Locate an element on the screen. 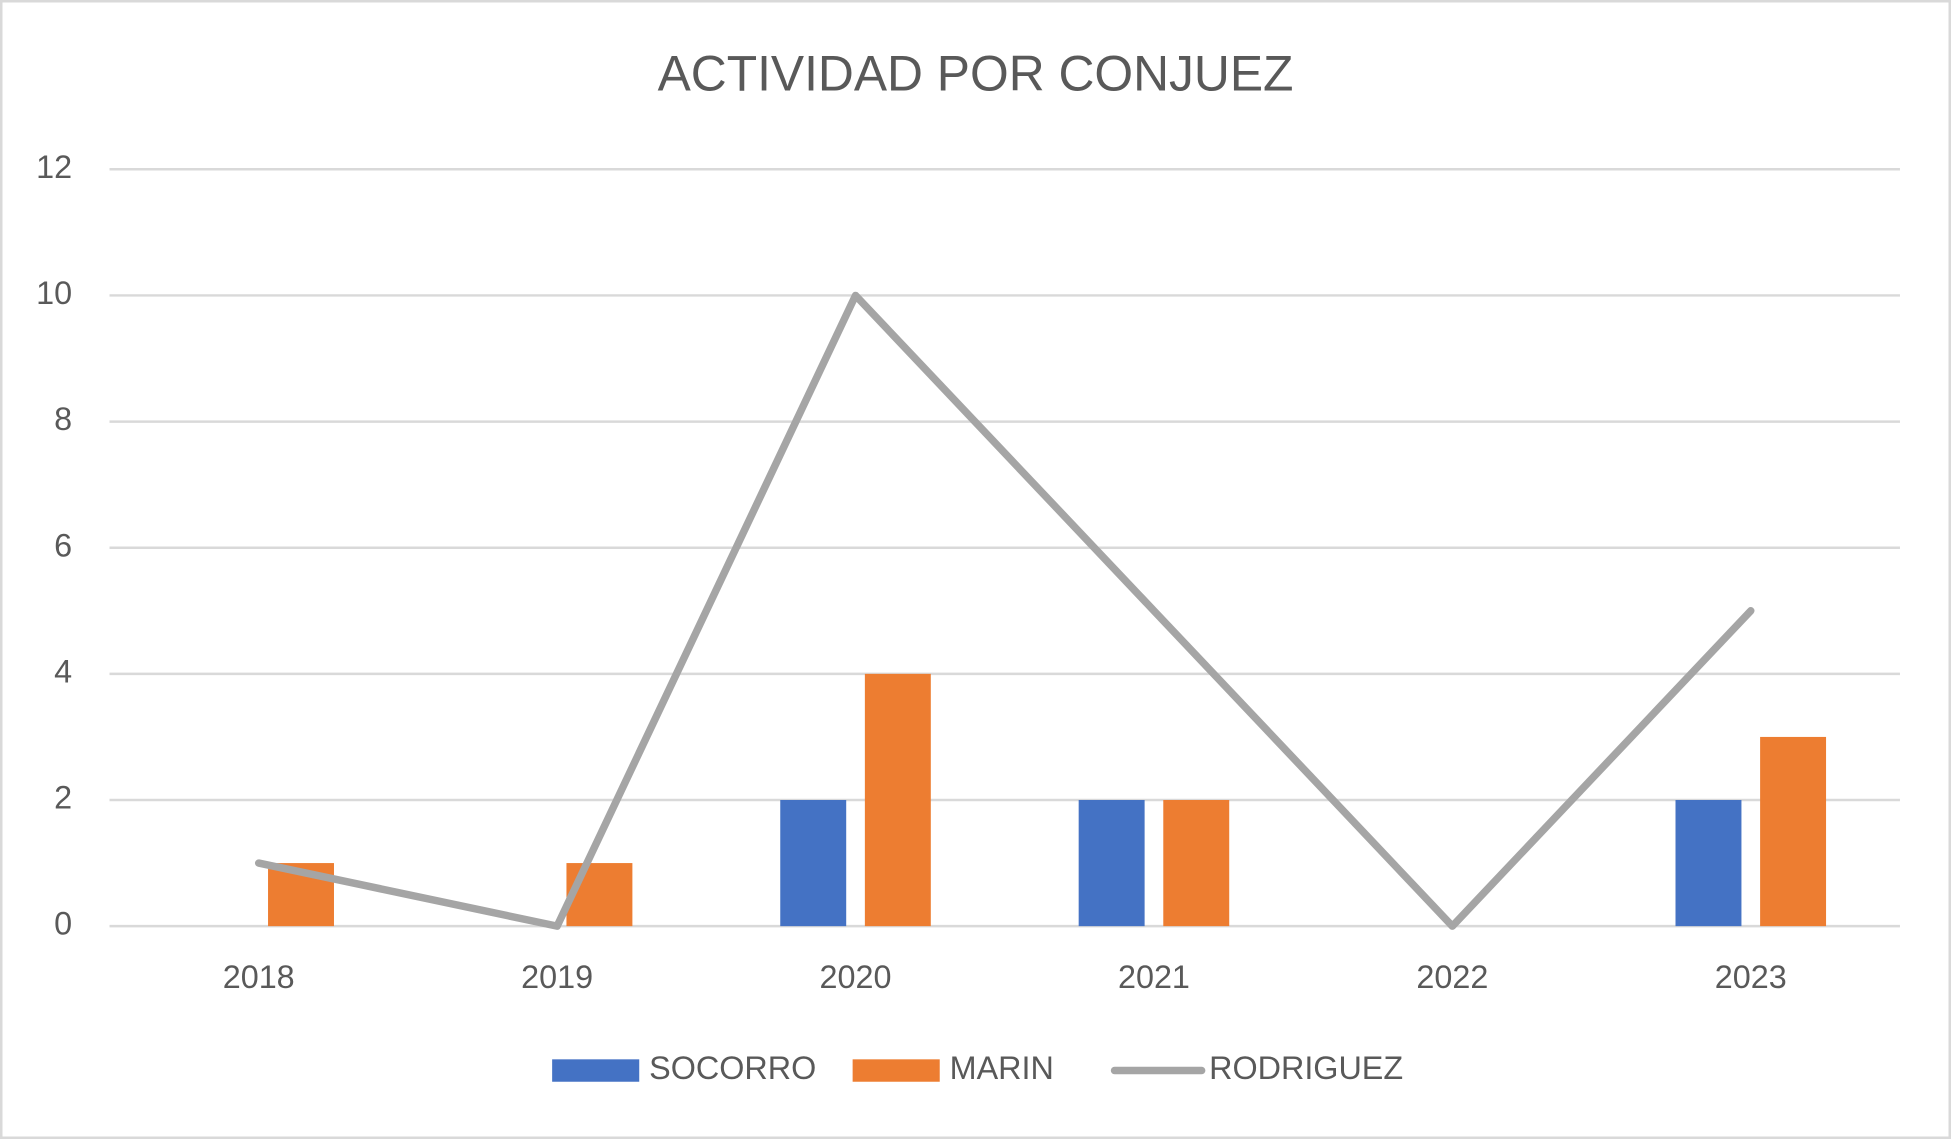 The height and width of the screenshot is (1139, 1951). x-tick-label: 2020 is located at coordinates (856, 977).